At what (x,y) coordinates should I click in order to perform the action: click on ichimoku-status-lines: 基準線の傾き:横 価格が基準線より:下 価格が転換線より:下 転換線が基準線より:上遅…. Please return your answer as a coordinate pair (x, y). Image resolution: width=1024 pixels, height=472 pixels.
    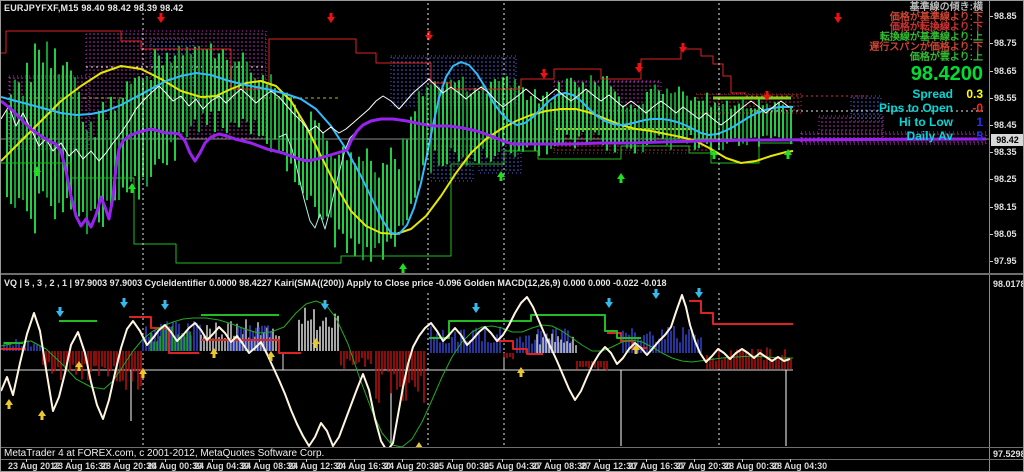
    Looking at the image, I should click on (926, 33).